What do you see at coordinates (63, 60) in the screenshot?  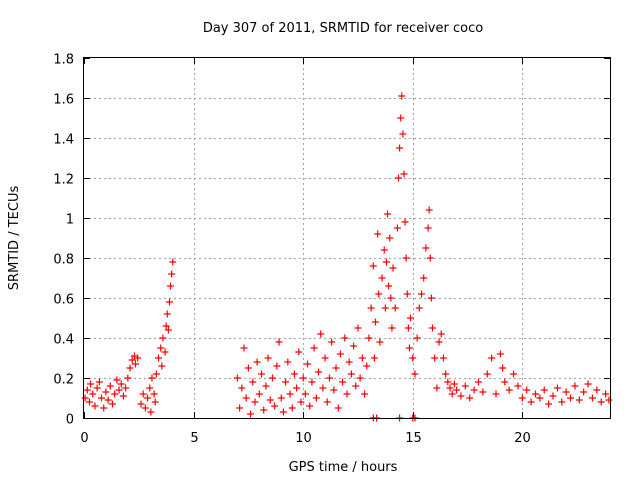 I see `y-tick-label: 1.8` at bounding box center [63, 60].